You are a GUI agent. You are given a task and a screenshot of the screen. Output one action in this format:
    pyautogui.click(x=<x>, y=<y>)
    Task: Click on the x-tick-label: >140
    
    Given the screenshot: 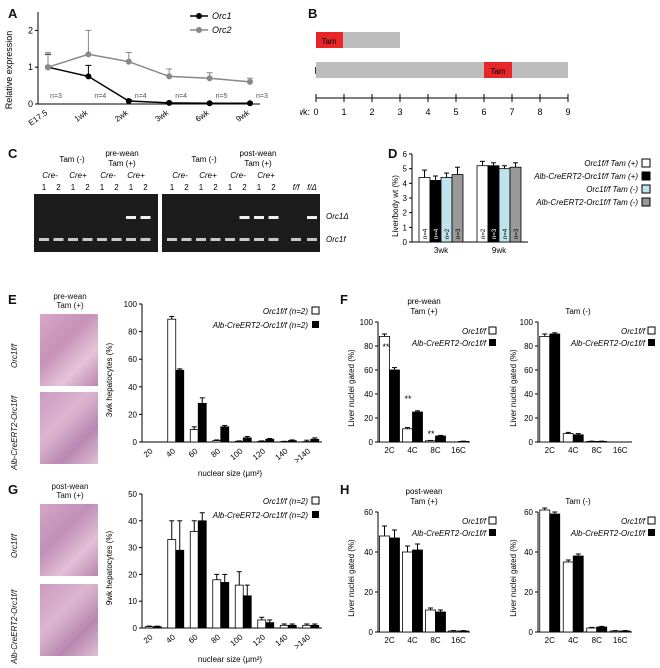 What is the action you would take?
    pyautogui.click(x=302, y=641)
    